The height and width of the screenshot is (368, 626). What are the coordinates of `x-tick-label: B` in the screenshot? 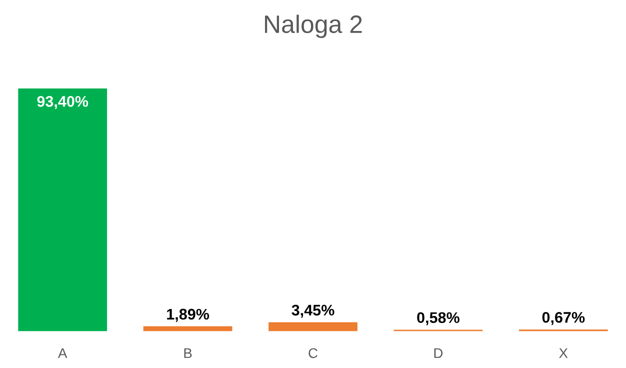 It's located at (188, 353).